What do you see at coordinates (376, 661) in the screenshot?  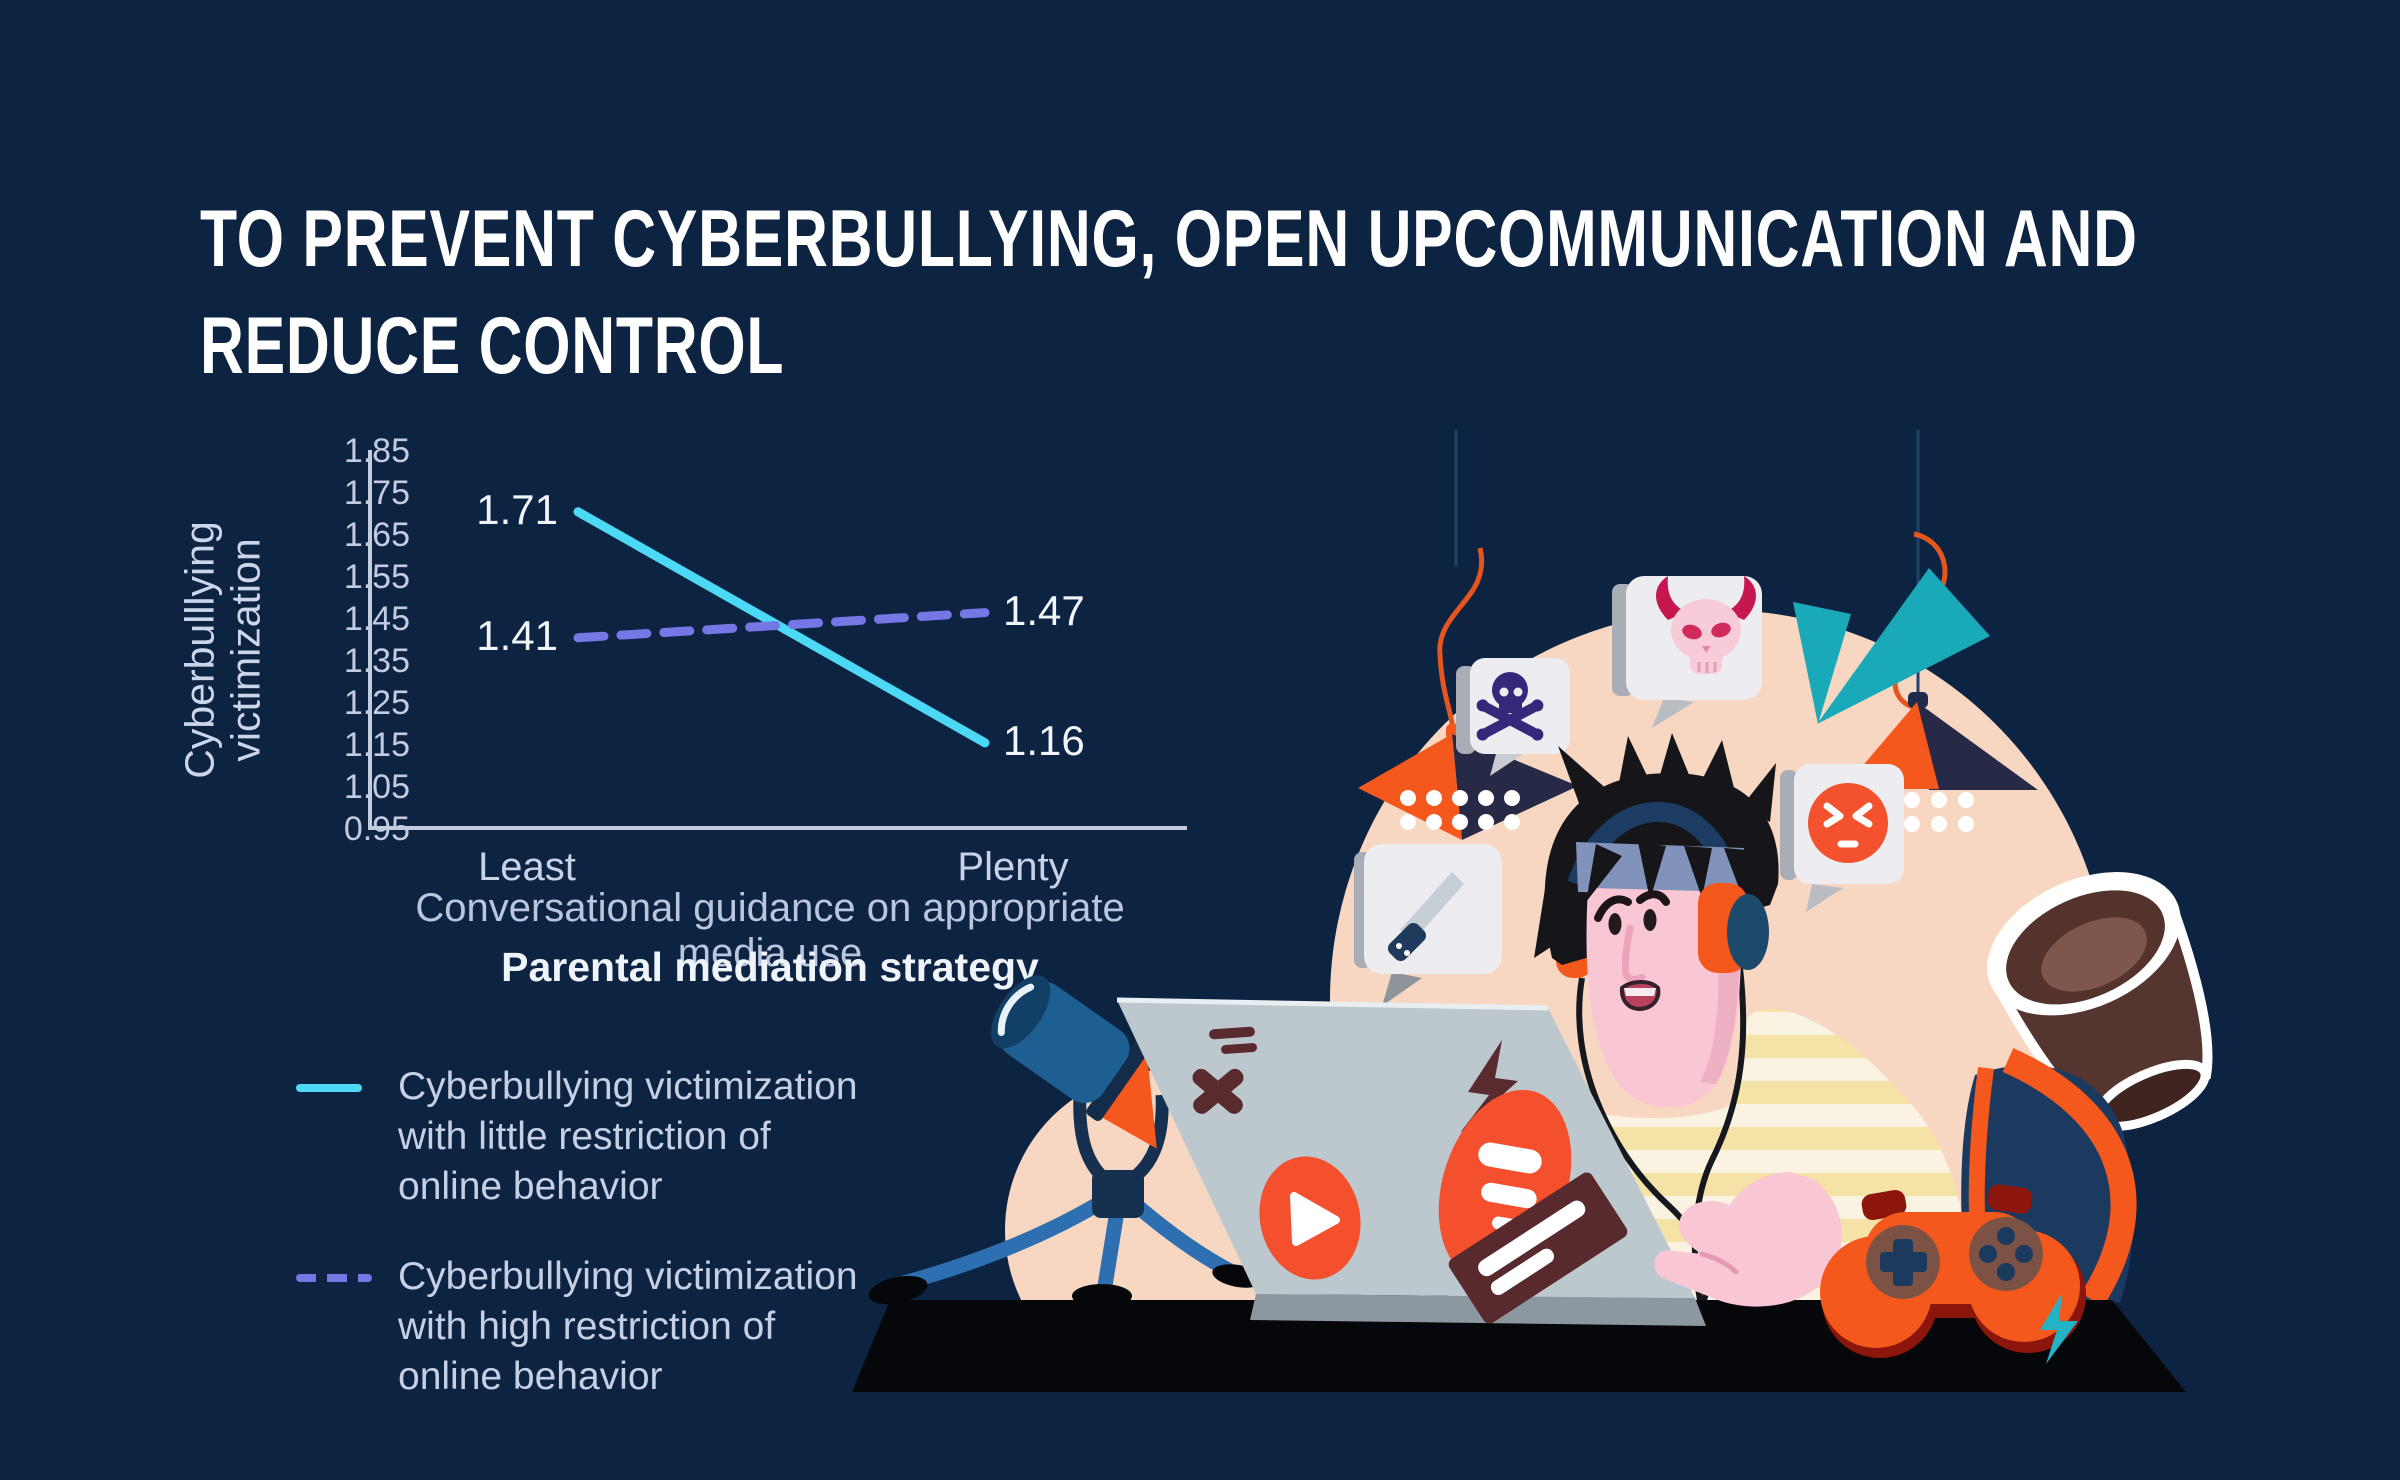 I see `y-tick-label: 1.35` at bounding box center [376, 661].